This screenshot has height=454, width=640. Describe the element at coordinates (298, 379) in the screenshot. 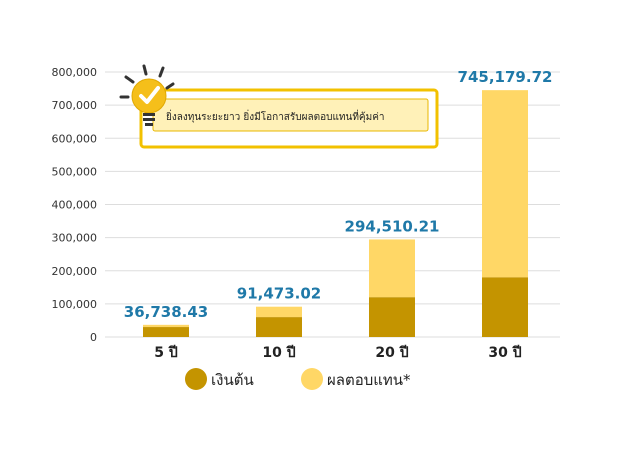

I see `legend: เงินต้น ผลตอบแทน*` at that location.